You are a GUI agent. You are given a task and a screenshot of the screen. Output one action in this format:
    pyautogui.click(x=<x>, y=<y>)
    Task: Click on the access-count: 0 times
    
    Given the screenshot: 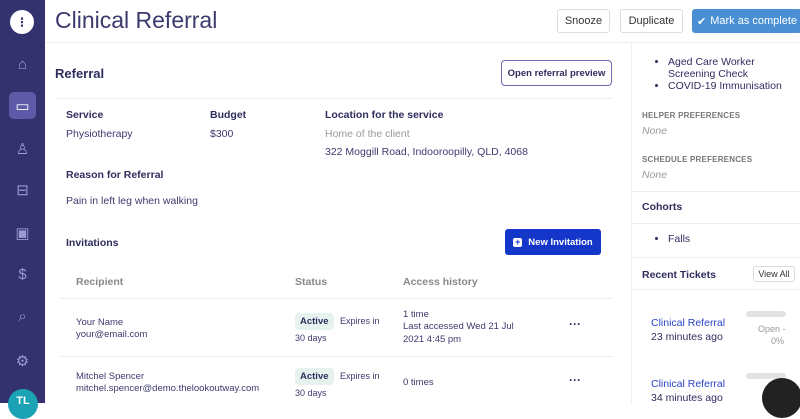 What is the action you would take?
    pyautogui.click(x=418, y=382)
    